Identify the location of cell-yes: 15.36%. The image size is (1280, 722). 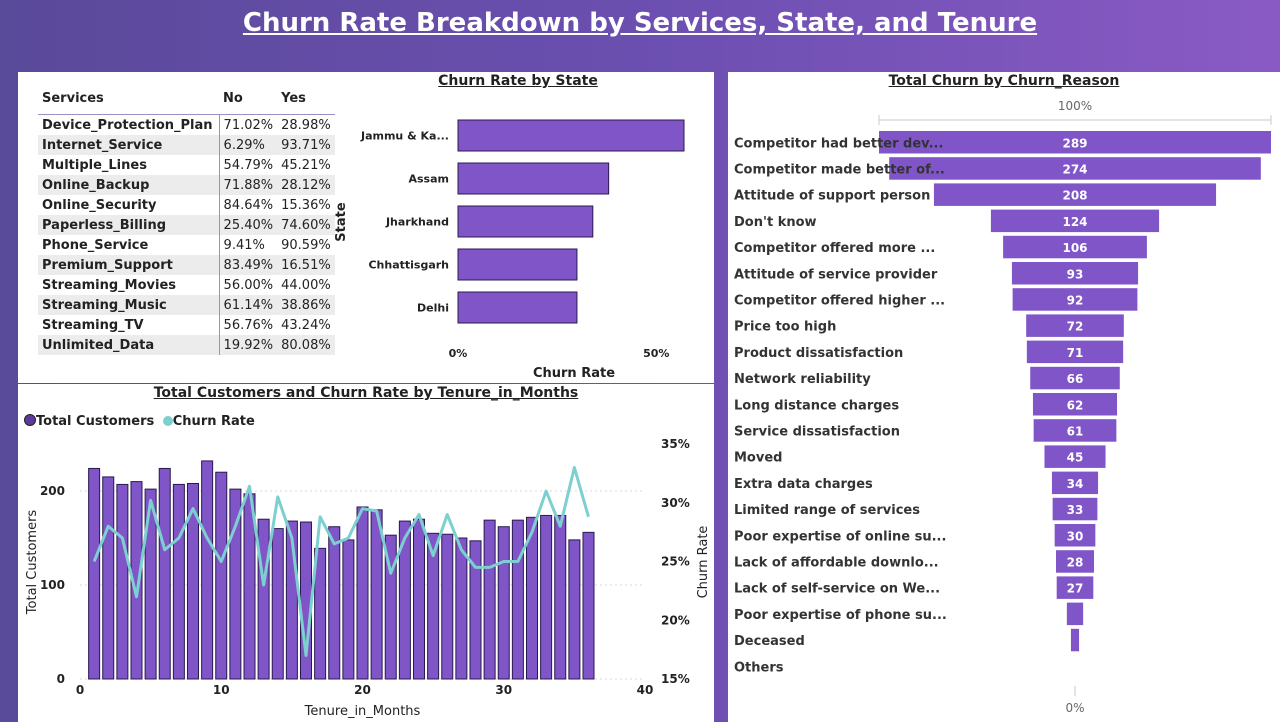
(306, 205).